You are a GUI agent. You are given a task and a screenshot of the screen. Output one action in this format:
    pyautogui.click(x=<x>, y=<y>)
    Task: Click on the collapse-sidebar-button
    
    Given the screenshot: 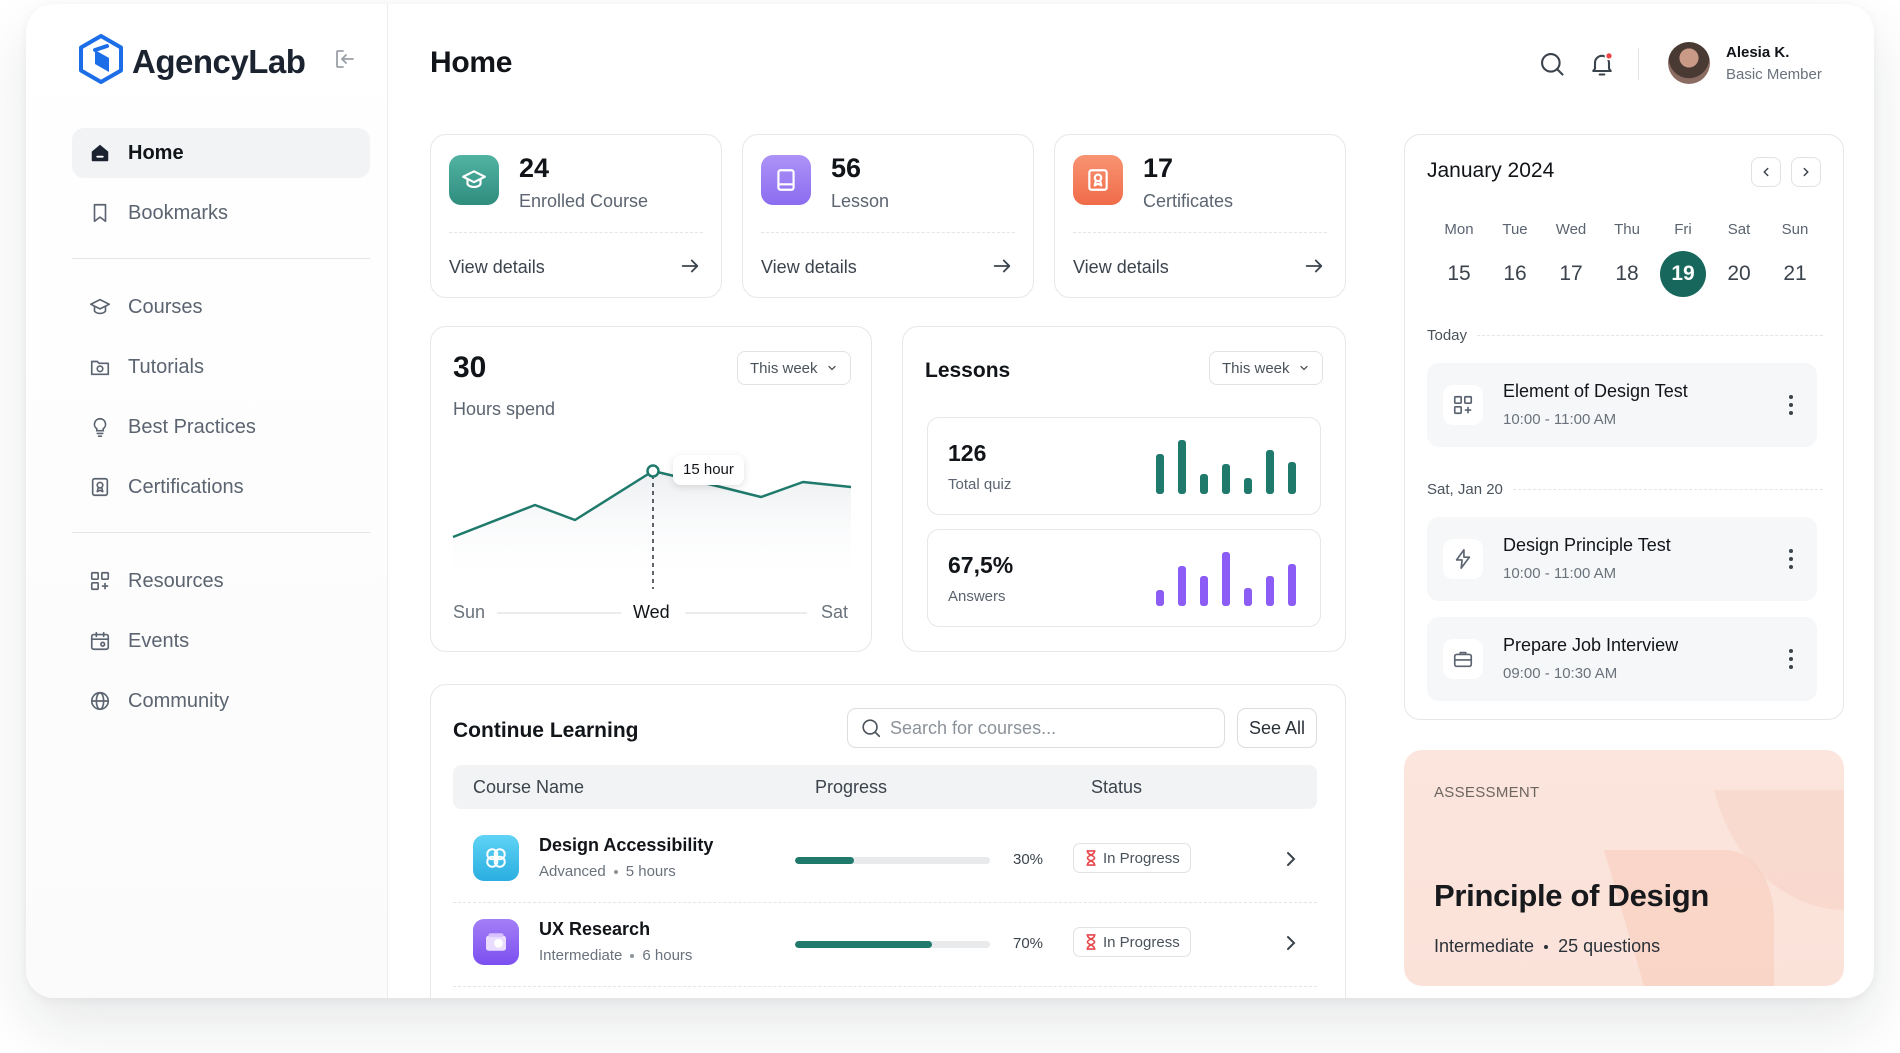 What is the action you would take?
    pyautogui.click(x=345, y=59)
    